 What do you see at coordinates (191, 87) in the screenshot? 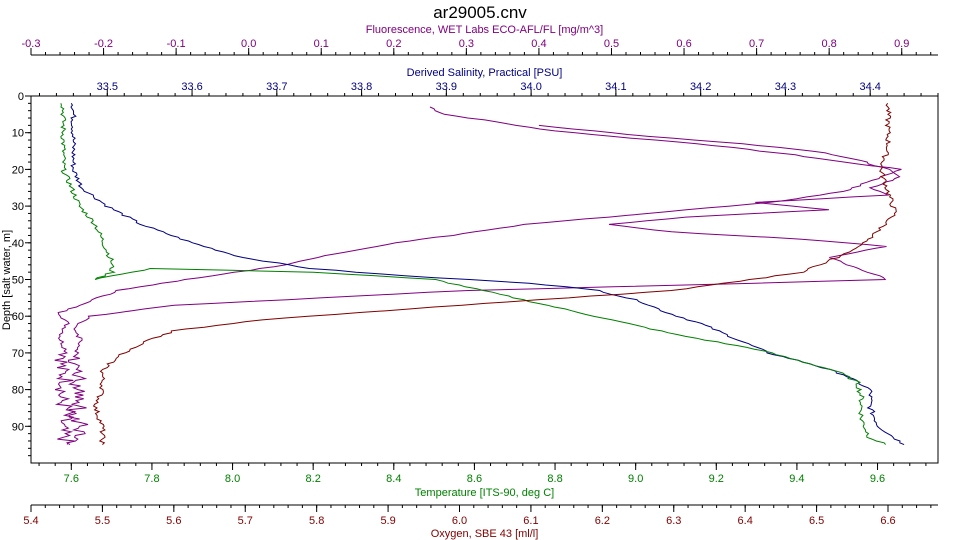
I see `salinity-tick-label: 33.6` at bounding box center [191, 87].